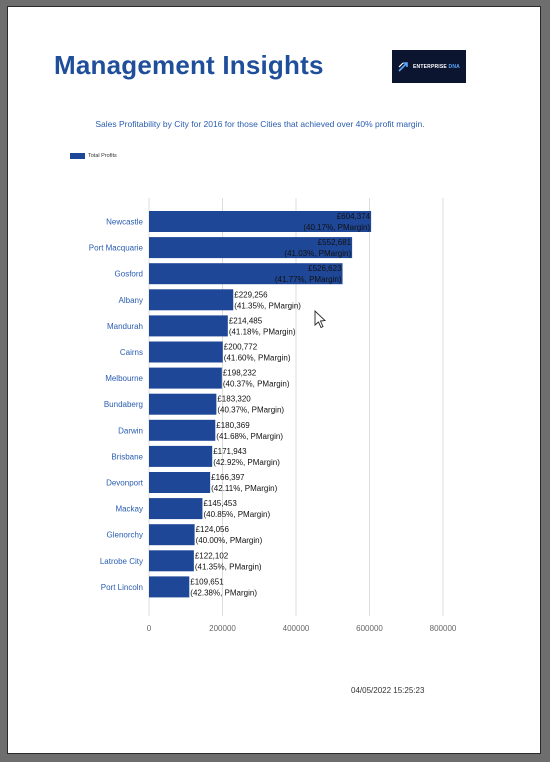 This screenshot has height=762, width=550. Describe the element at coordinates (223, 592) in the screenshot. I see `data-label-margin: (42.38%, PMargin)` at that location.